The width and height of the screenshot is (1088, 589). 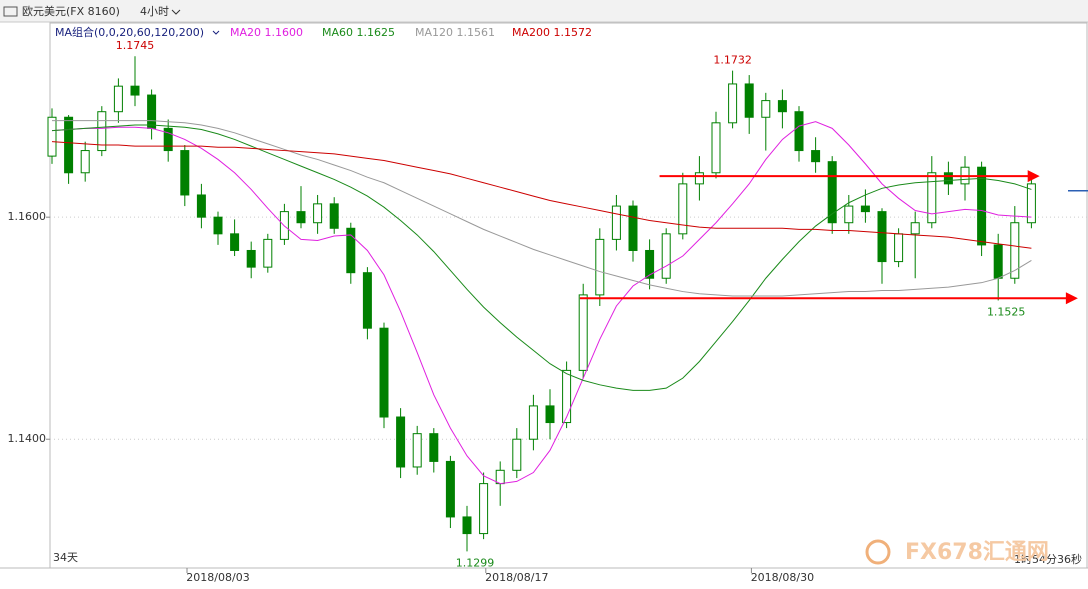 I want to click on toolbar, so click(x=544, y=11).